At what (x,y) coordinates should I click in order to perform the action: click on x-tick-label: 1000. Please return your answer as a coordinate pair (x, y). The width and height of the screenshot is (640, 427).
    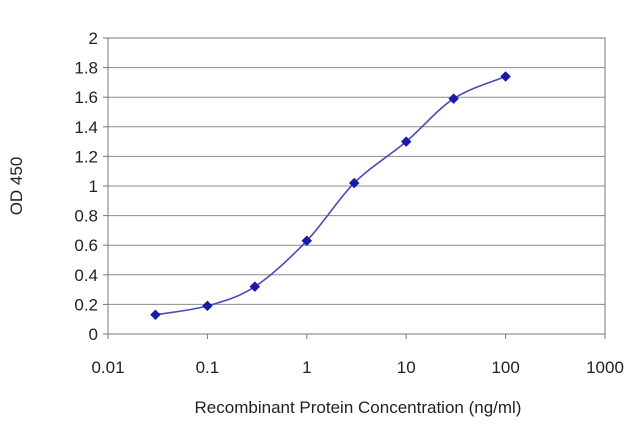
    Looking at the image, I should click on (605, 367).